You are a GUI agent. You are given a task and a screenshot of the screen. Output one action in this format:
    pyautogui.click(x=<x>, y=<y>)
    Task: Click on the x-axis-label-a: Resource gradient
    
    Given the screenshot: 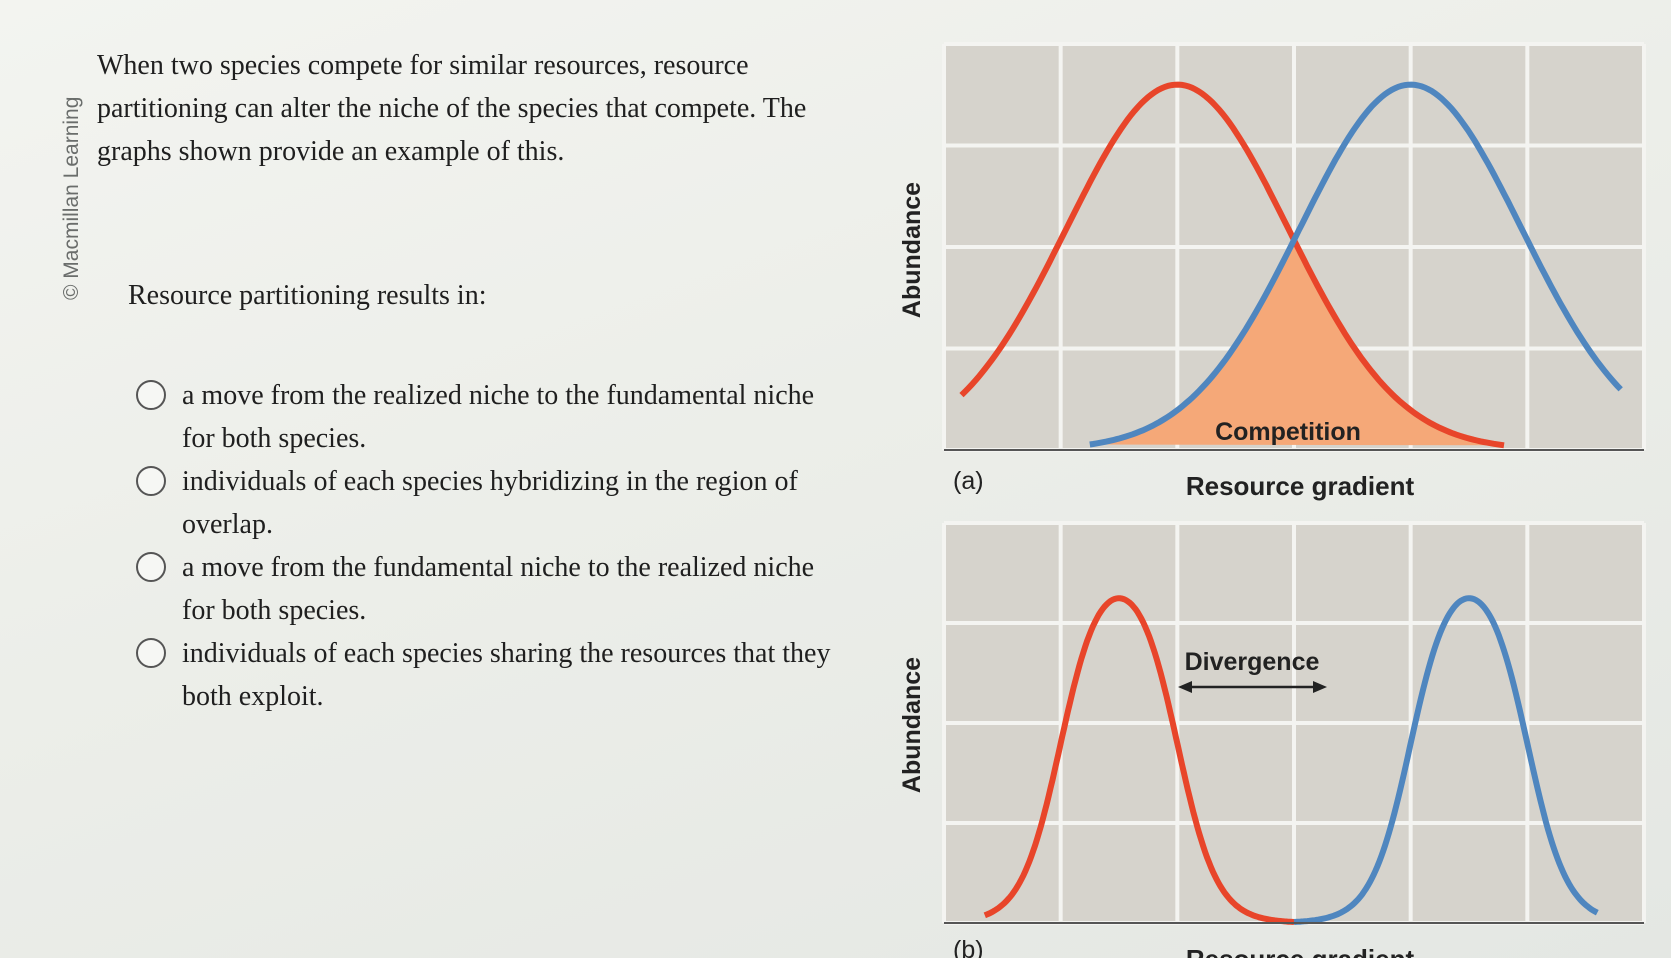 What is the action you would take?
    pyautogui.click(x=1300, y=486)
    